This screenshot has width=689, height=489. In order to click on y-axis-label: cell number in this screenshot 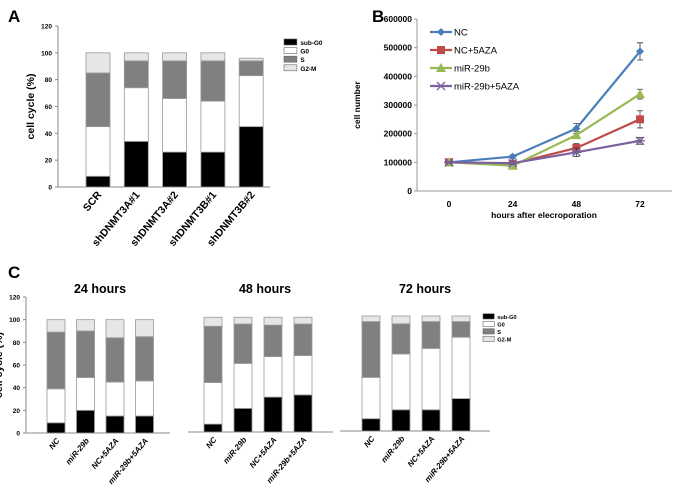, I will do `click(357, 104)`.